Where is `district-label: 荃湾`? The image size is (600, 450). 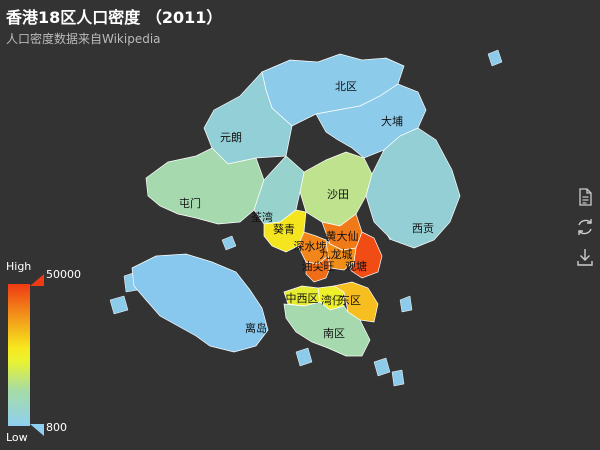 district-label: 荃湾 is located at coordinates (262, 217).